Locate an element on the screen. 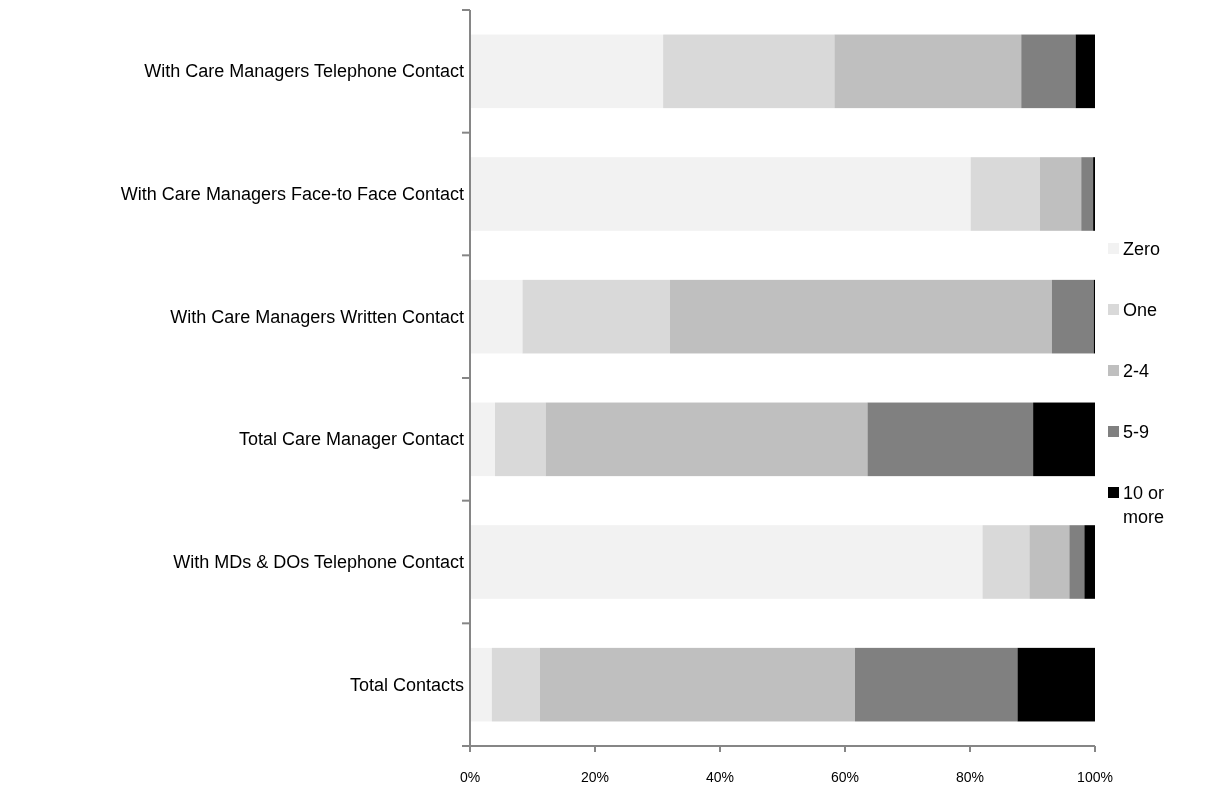 The image size is (1207, 796). x-tick-label: 0% is located at coordinates (470, 777).